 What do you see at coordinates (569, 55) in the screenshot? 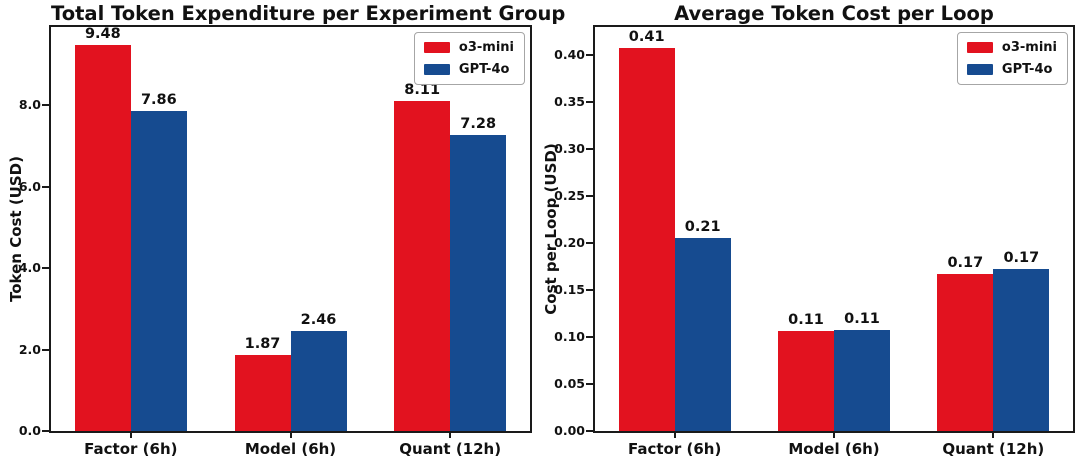
I see `y-tick-label: 0.40` at bounding box center [569, 55].